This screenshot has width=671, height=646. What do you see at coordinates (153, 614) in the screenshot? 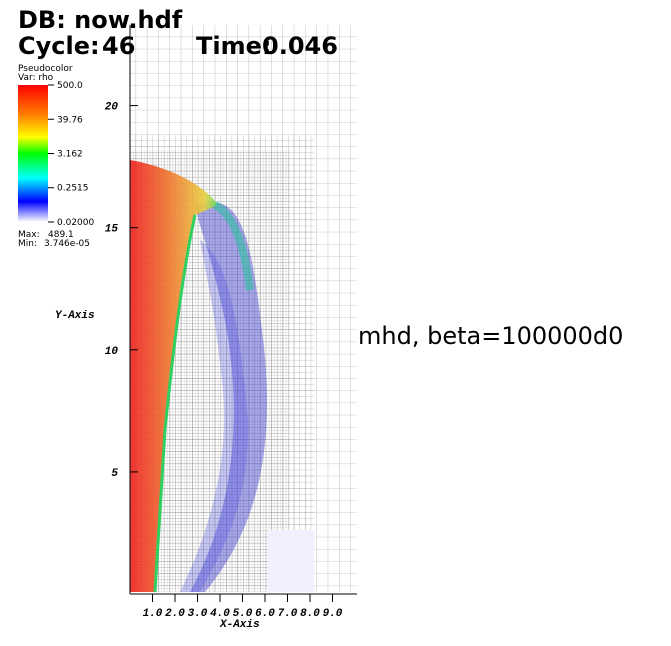
I see `x-tick-label: 1.0` at bounding box center [153, 614].